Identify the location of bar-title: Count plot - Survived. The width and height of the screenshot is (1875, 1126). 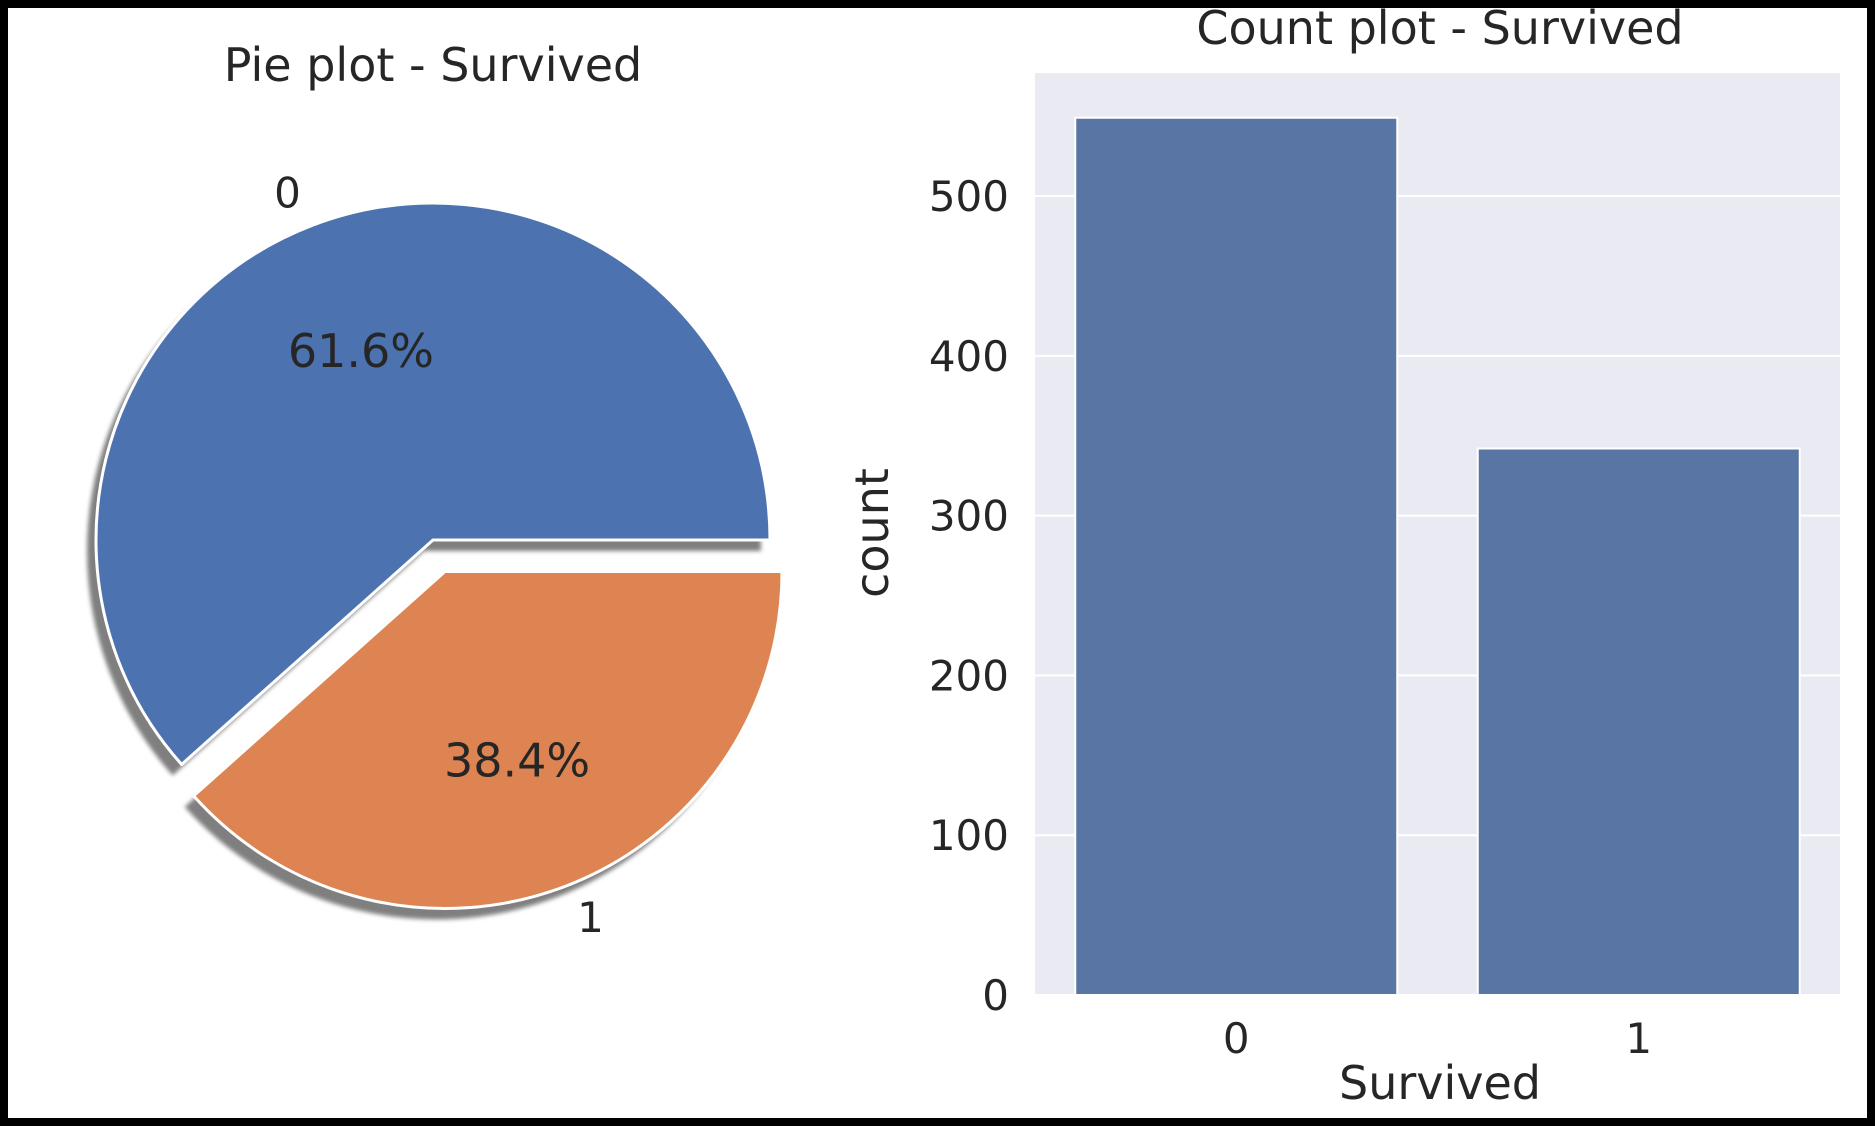
(1439, 31).